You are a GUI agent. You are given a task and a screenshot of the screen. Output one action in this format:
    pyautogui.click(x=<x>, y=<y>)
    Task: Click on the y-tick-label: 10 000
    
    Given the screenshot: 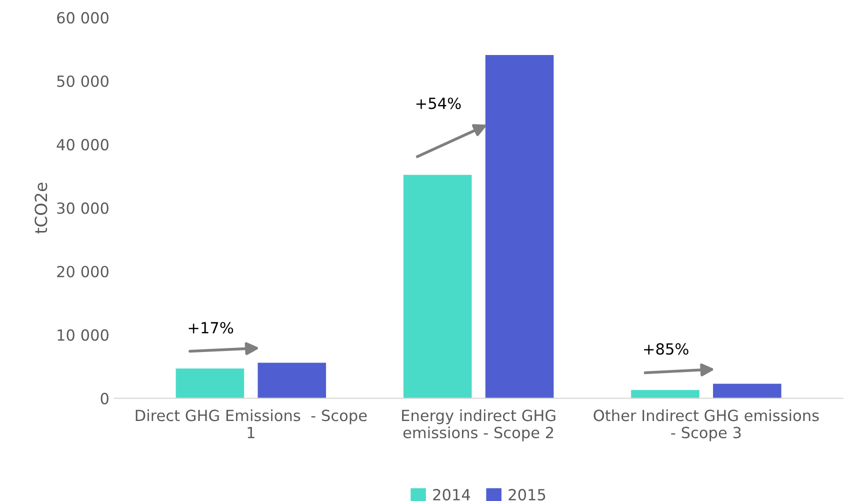 What is the action you would take?
    pyautogui.click(x=83, y=335)
    